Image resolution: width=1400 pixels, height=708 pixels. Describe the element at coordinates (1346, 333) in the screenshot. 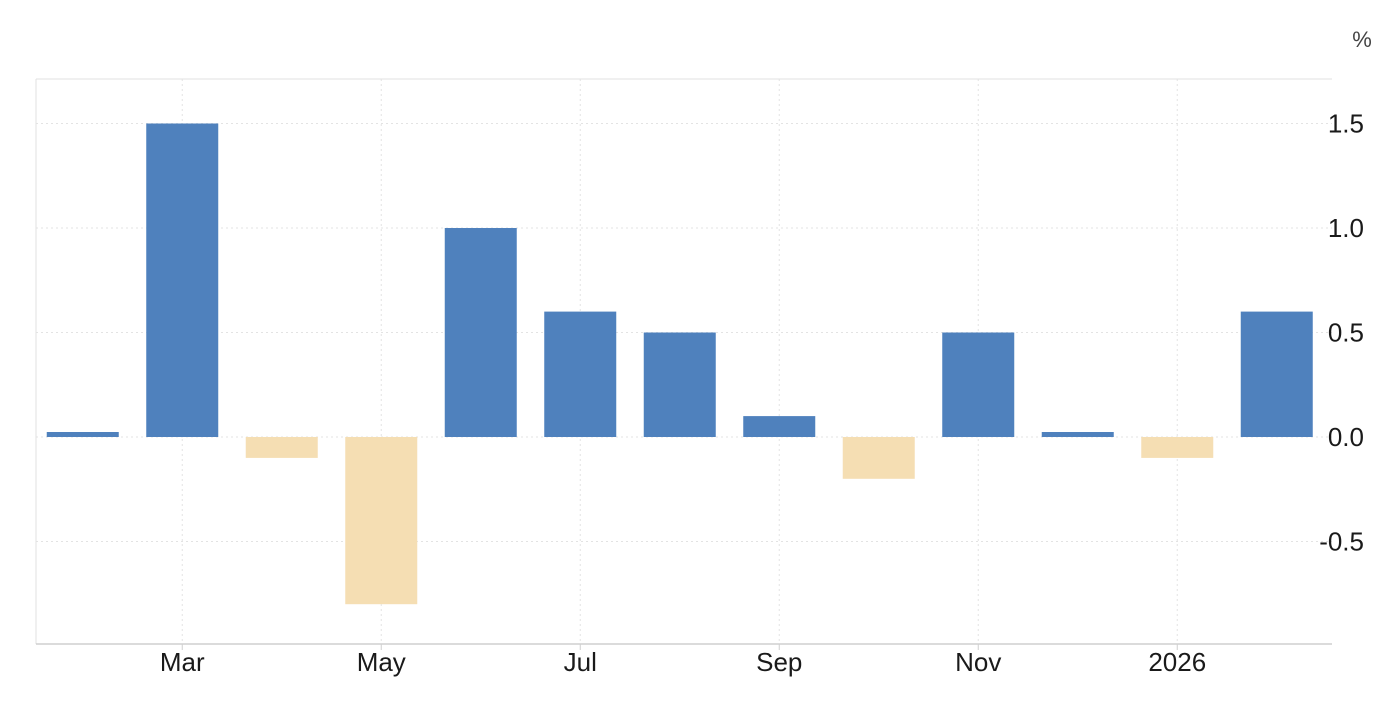

I see `y-tick-label: 0.5` at that location.